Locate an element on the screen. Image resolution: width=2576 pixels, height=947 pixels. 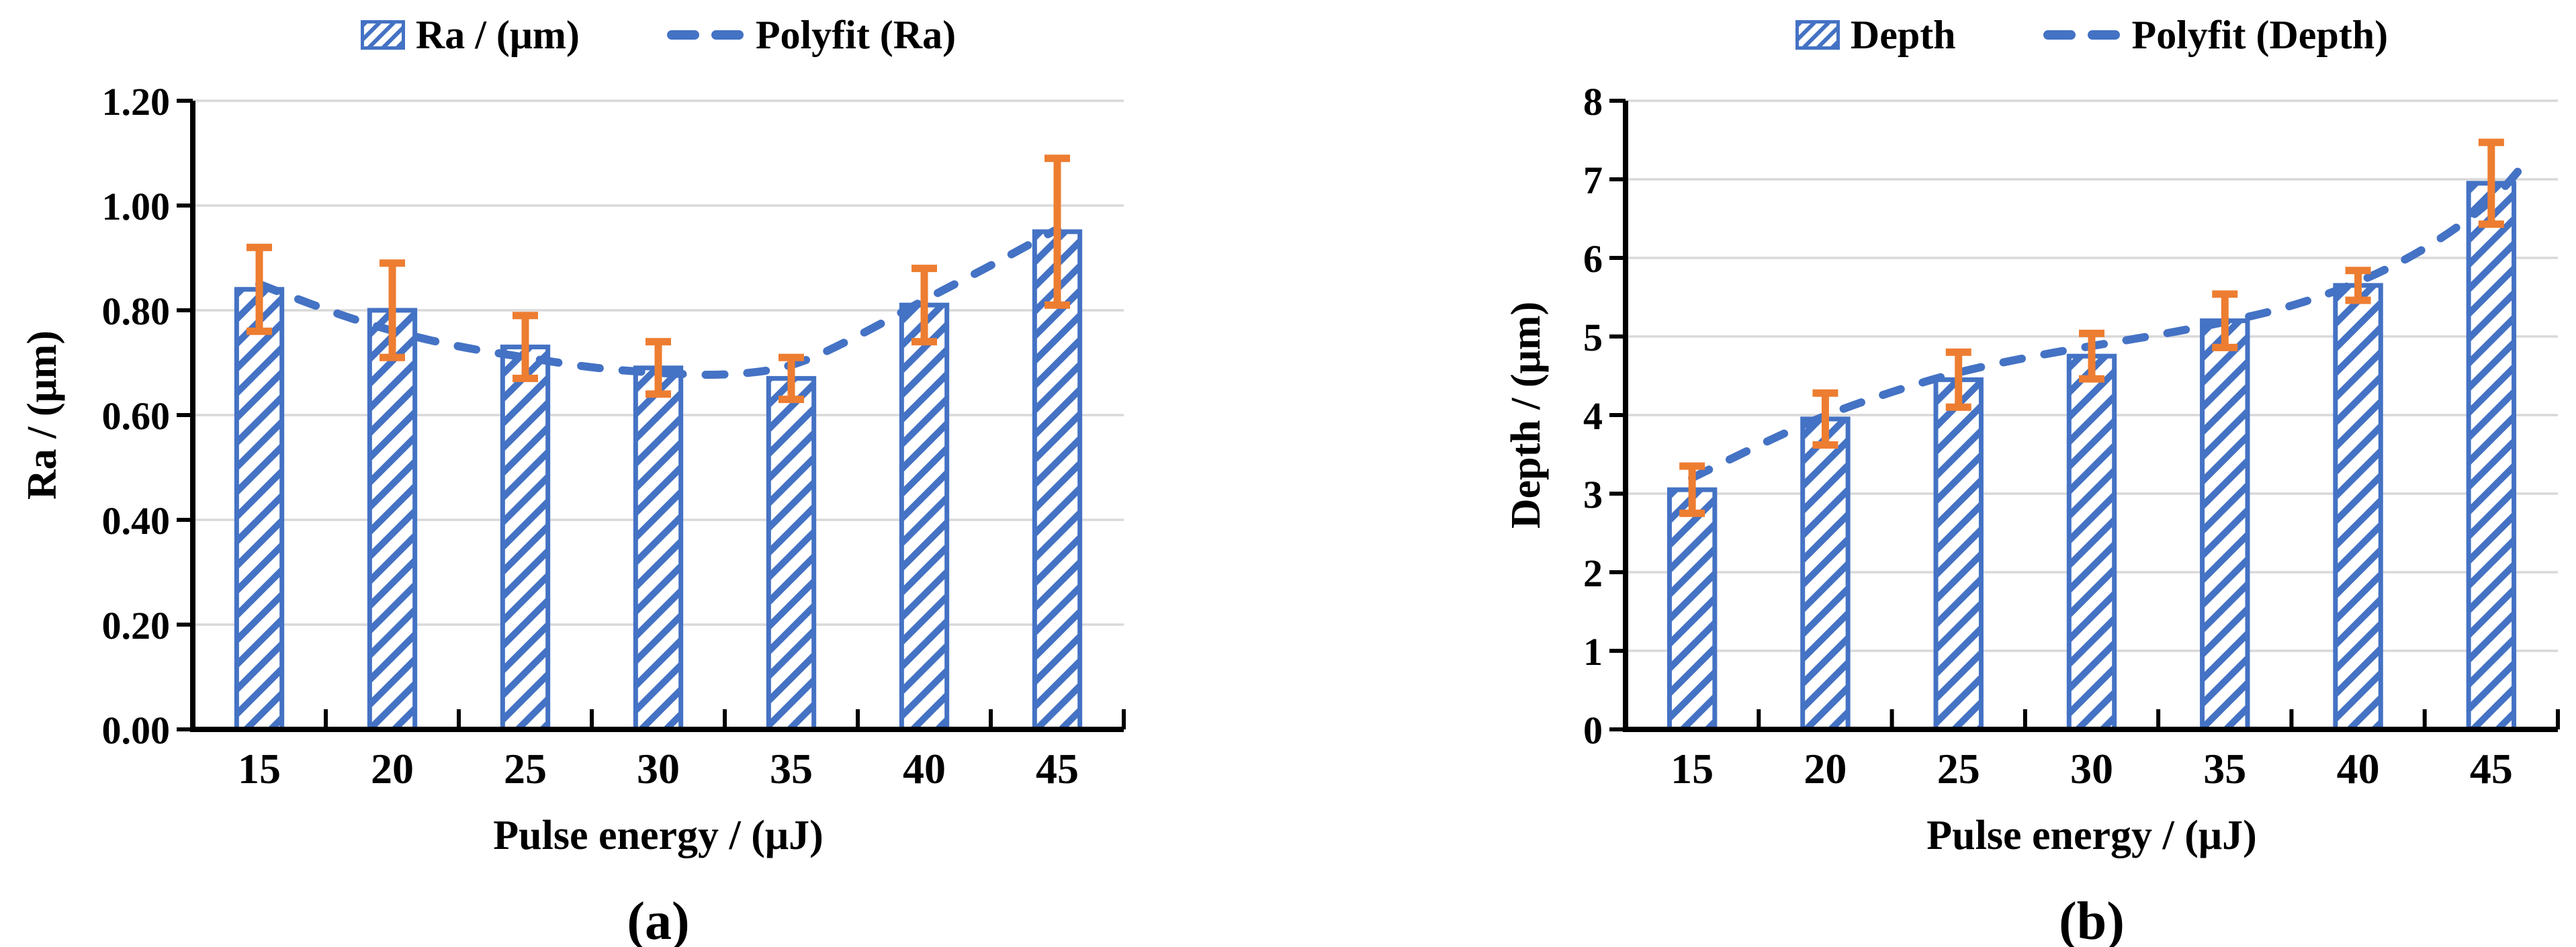
y-tick-label: 0.00 is located at coordinates (136, 731).